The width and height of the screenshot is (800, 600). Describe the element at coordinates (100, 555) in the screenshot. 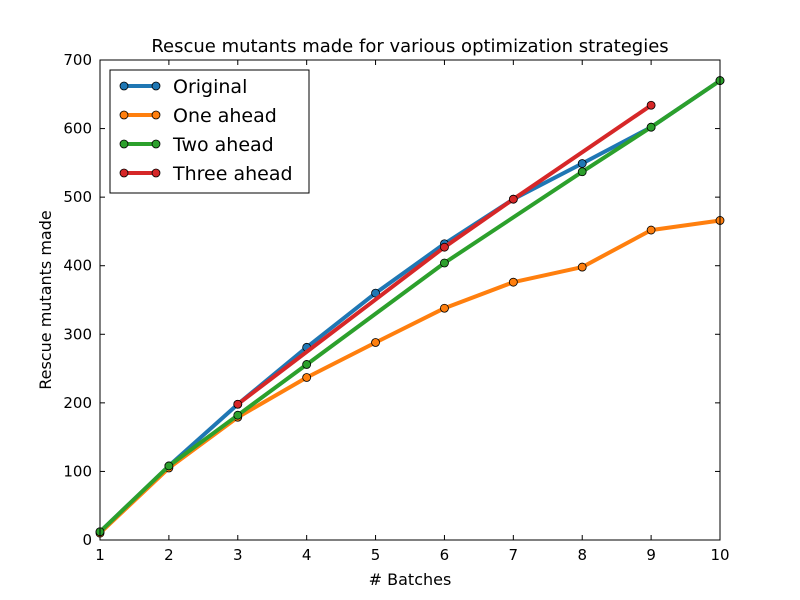

I see `x-tick-label: 1` at that location.